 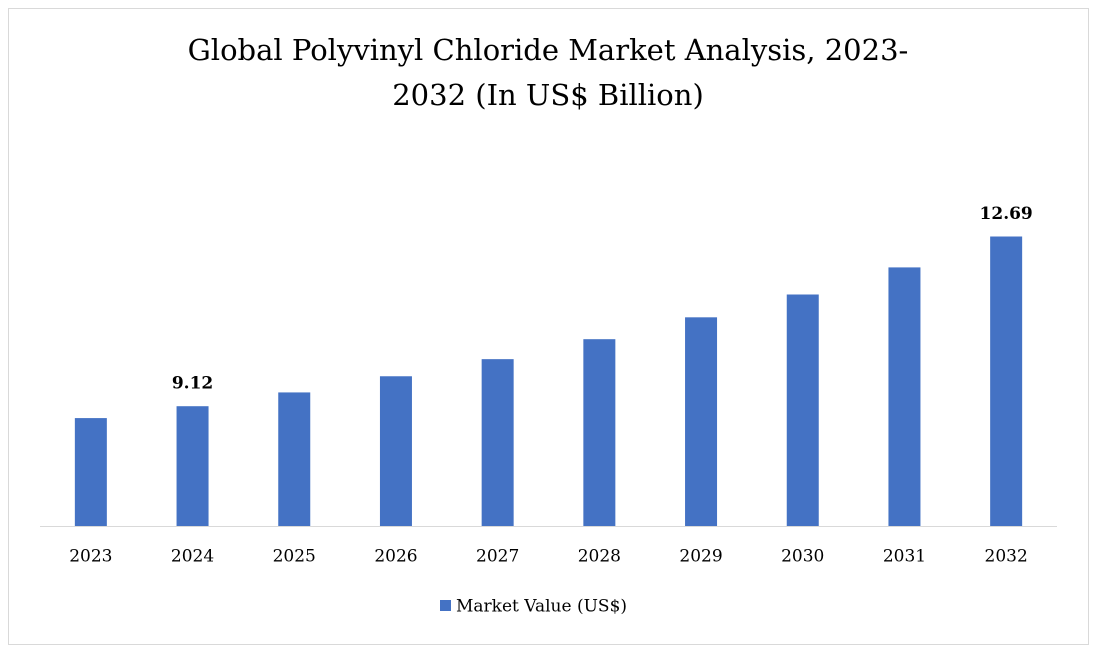 What do you see at coordinates (1006, 214) in the screenshot?
I see `data-label: 12.69` at bounding box center [1006, 214].